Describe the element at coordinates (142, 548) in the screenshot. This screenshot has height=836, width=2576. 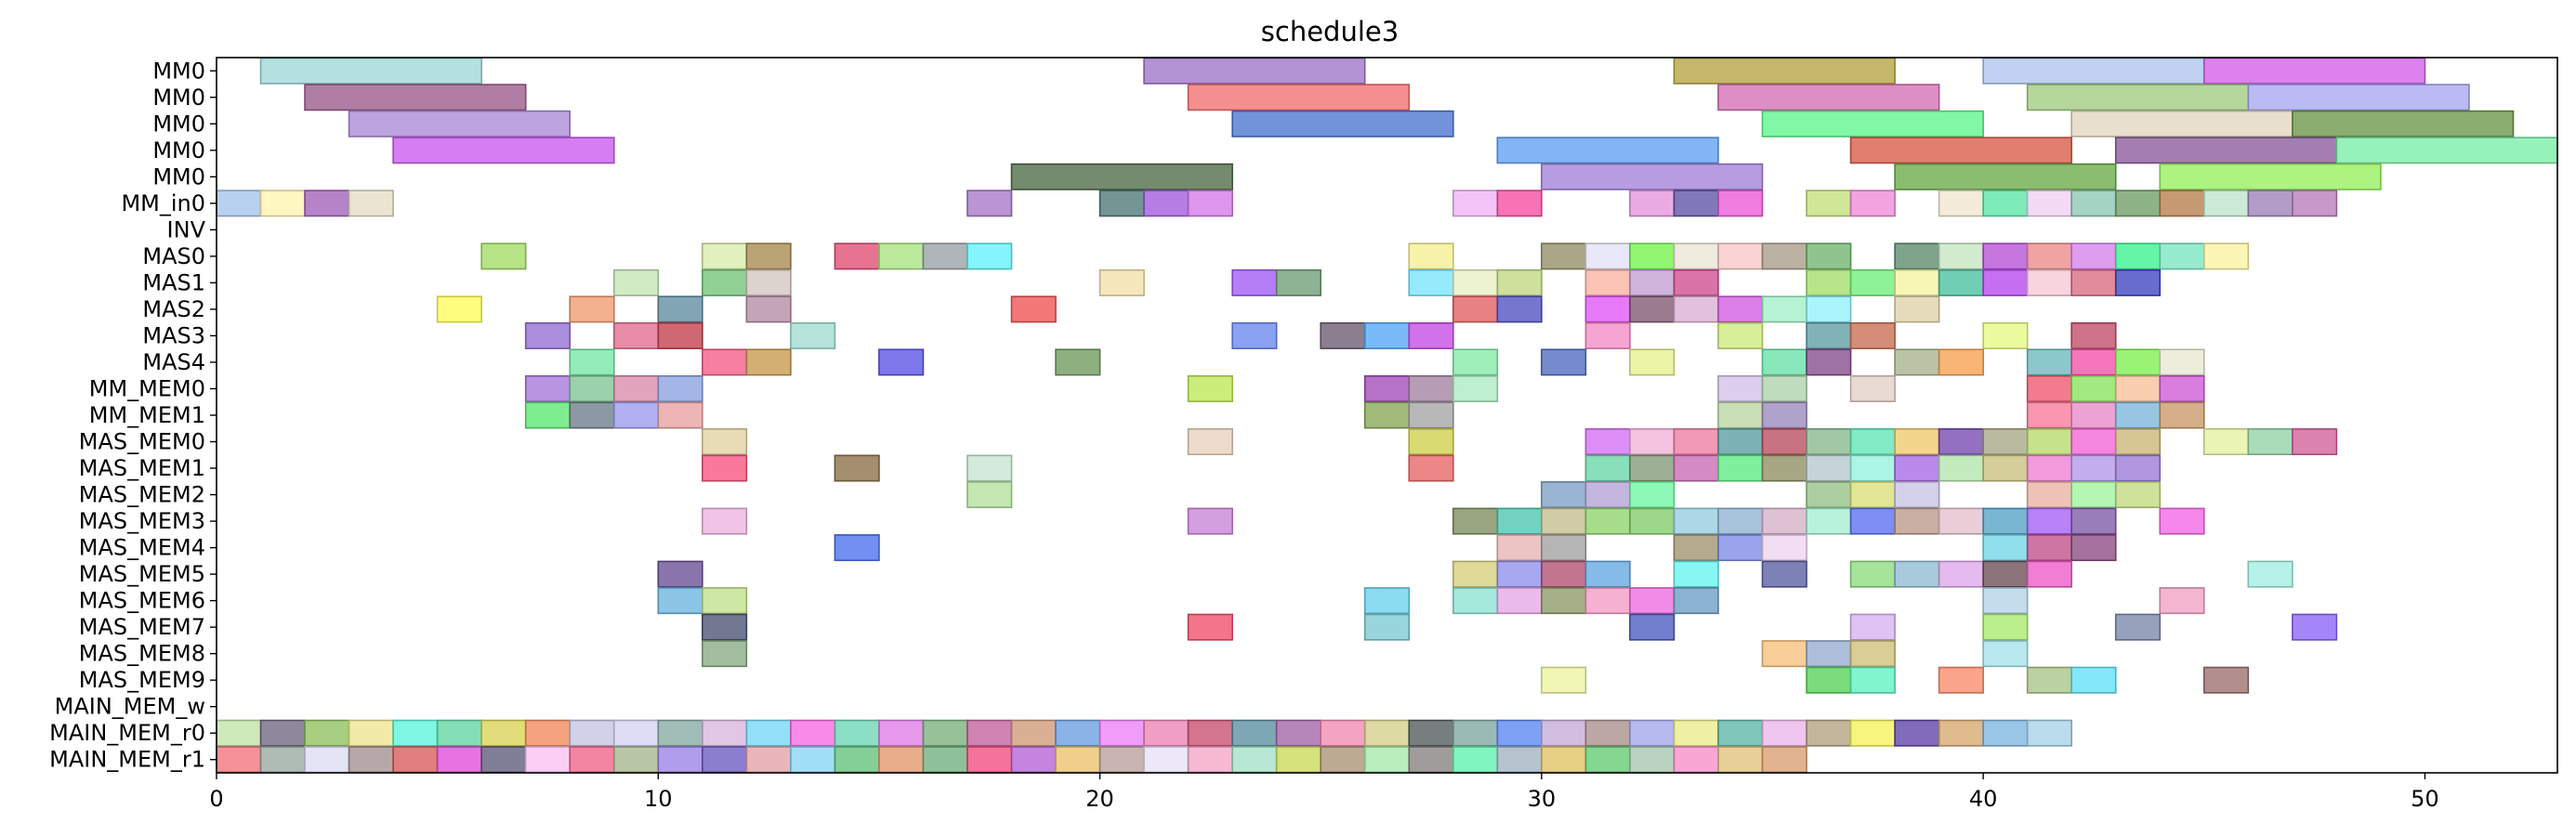
I see `row-label: MAS_MEM4` at that location.